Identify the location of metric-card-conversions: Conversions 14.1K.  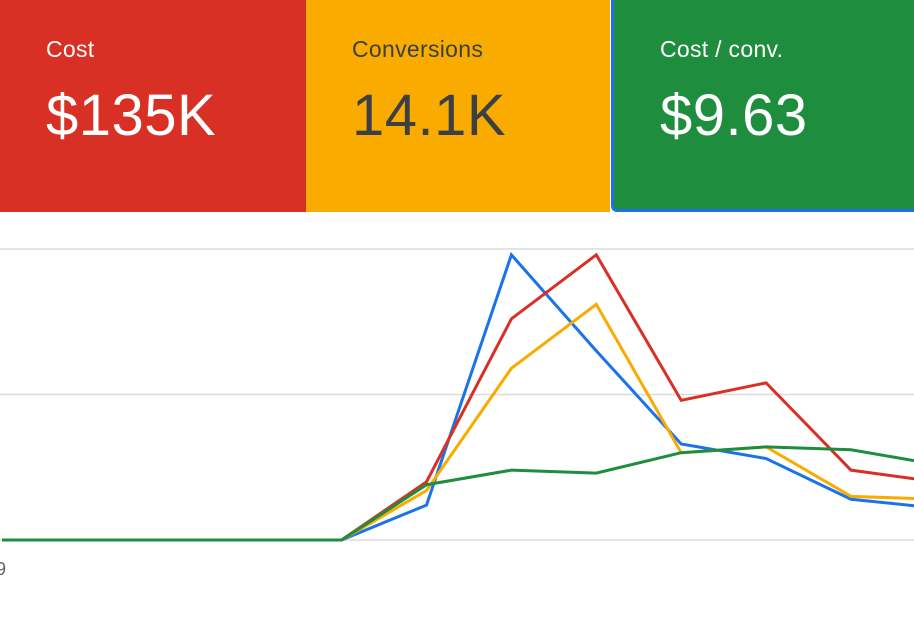
(458, 106).